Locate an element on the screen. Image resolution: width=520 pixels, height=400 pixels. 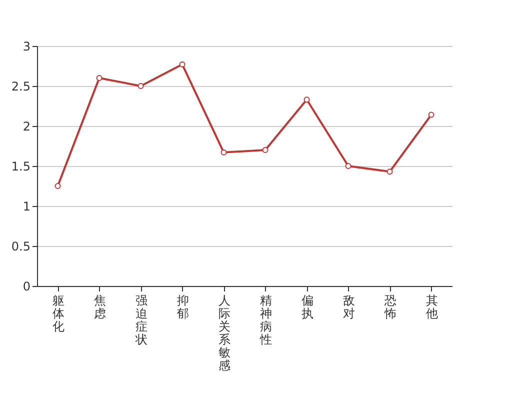
x-tick-label: 强迫症状 is located at coordinates (141, 320).